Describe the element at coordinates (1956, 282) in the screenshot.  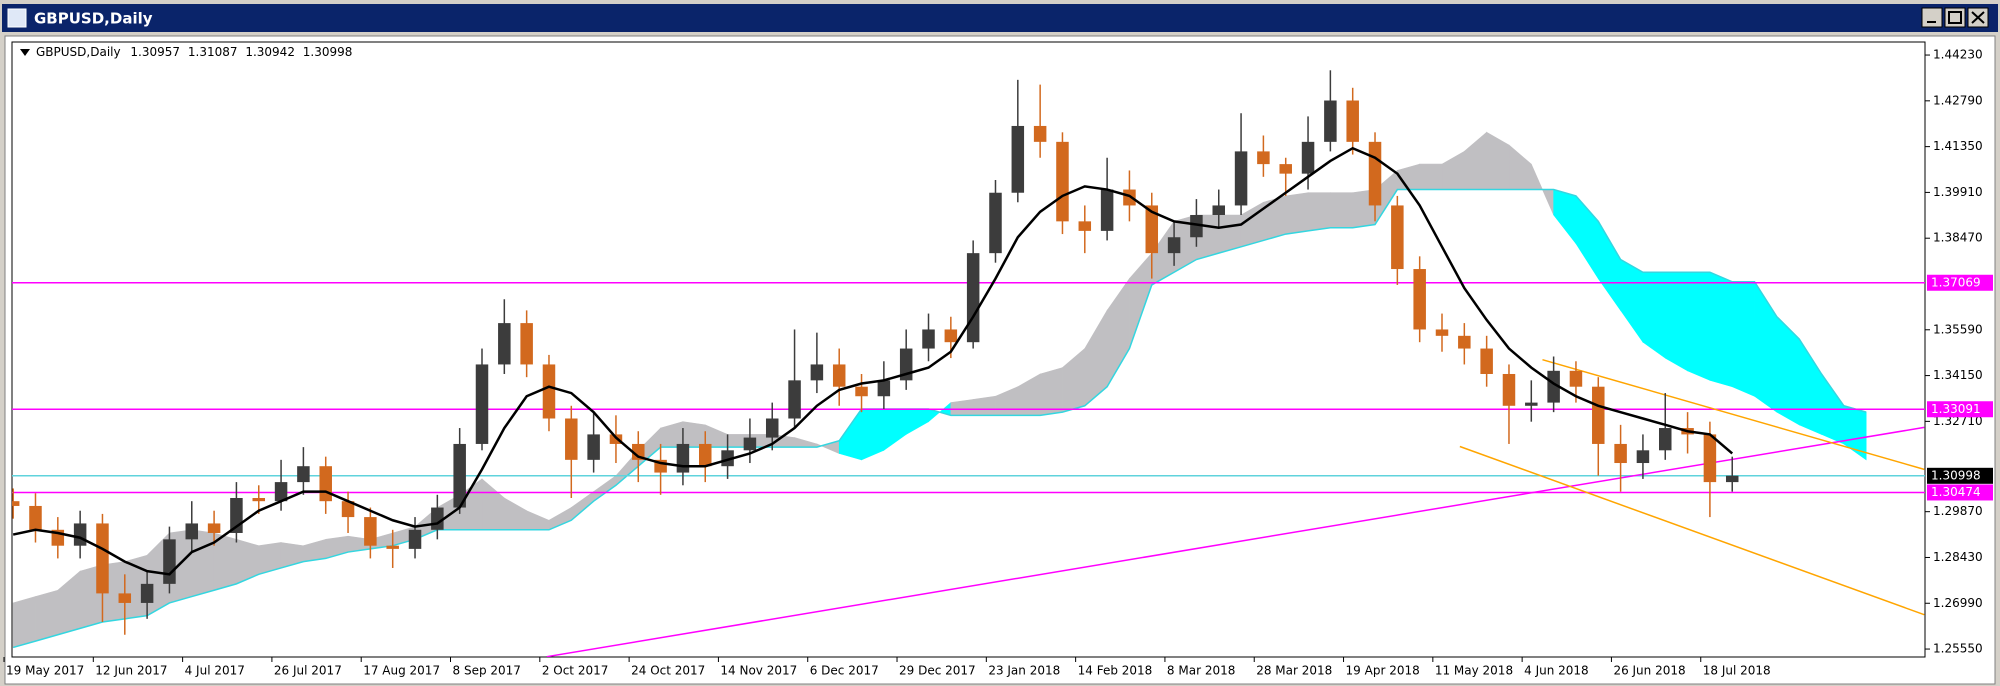
I see `price-label: 1.37069` at that location.